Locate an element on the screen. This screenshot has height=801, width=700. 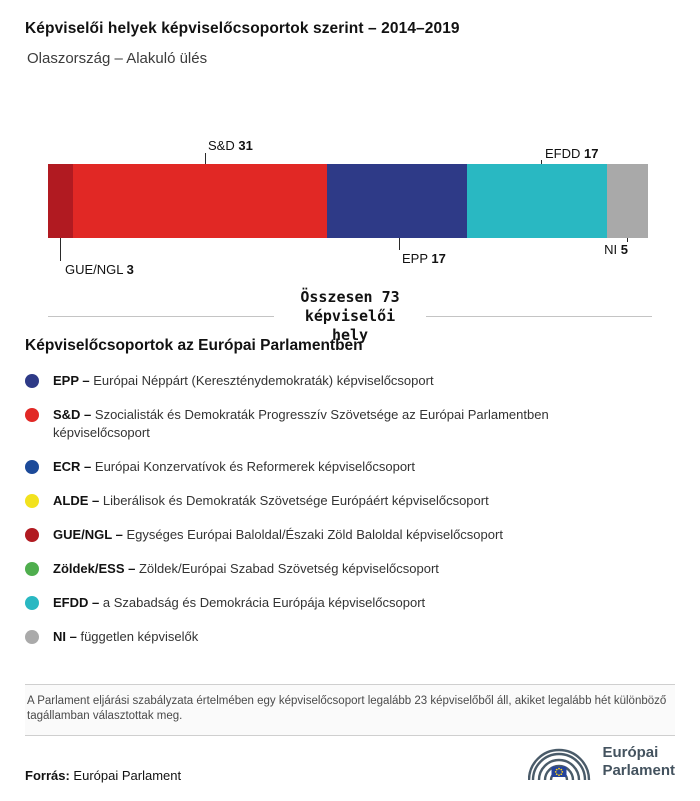
callout-label-sd: S&D 31 is located at coordinates (230, 145).